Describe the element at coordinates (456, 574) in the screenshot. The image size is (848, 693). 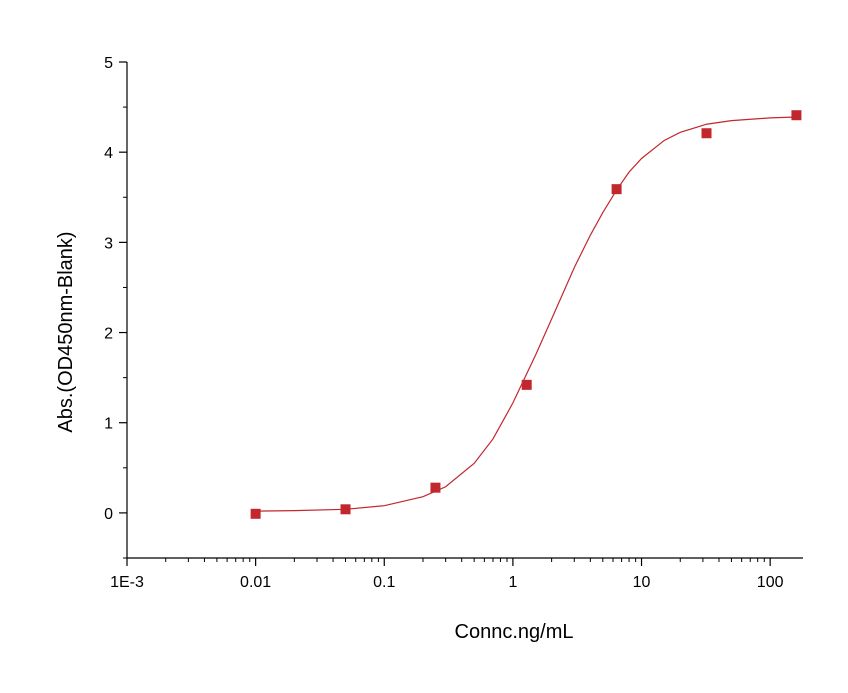
I see `x-axis: 1E-3 0.01 0.1 1 10 100` at that location.